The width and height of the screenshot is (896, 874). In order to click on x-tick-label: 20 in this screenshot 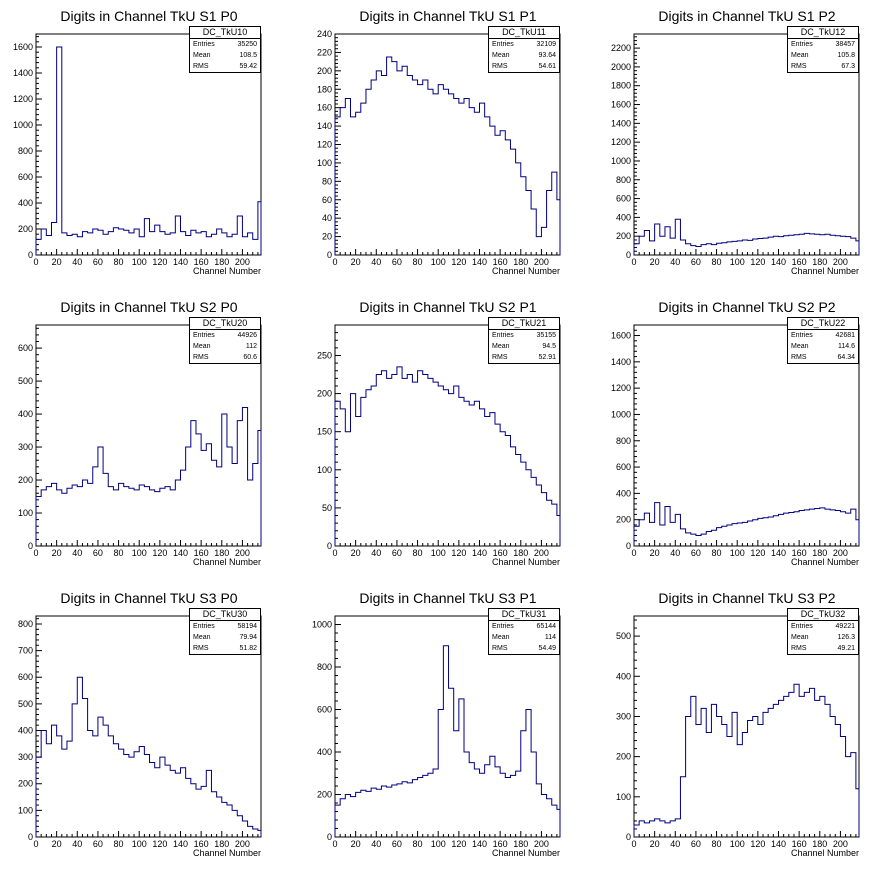, I will do `click(356, 262)`.